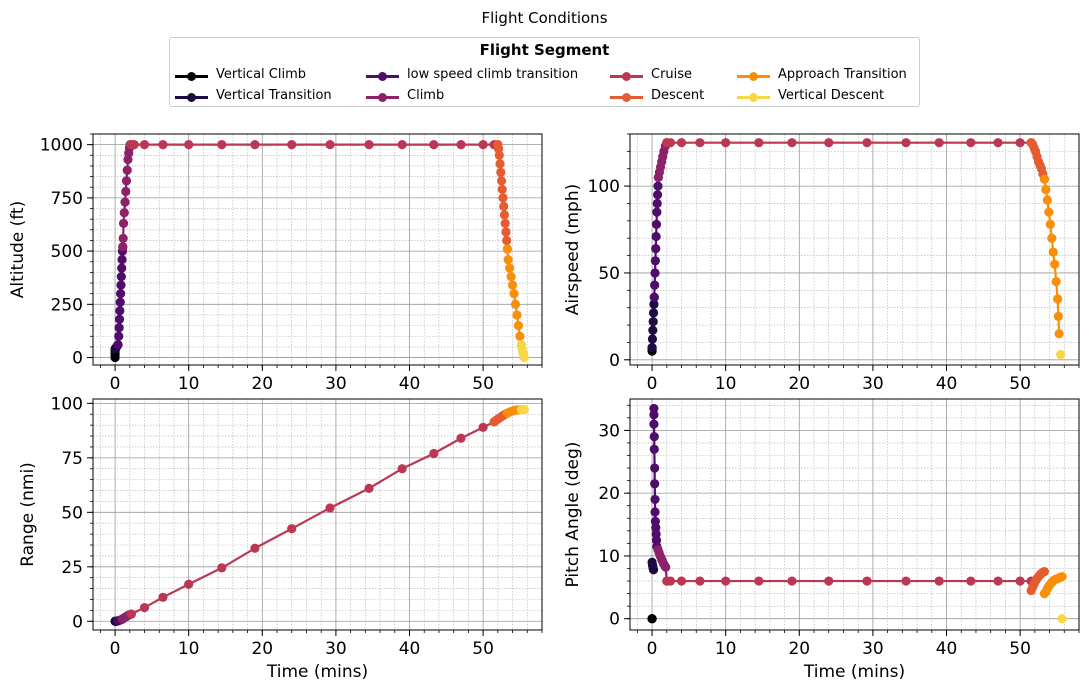  I want to click on legend-label: Descent, so click(678, 95).